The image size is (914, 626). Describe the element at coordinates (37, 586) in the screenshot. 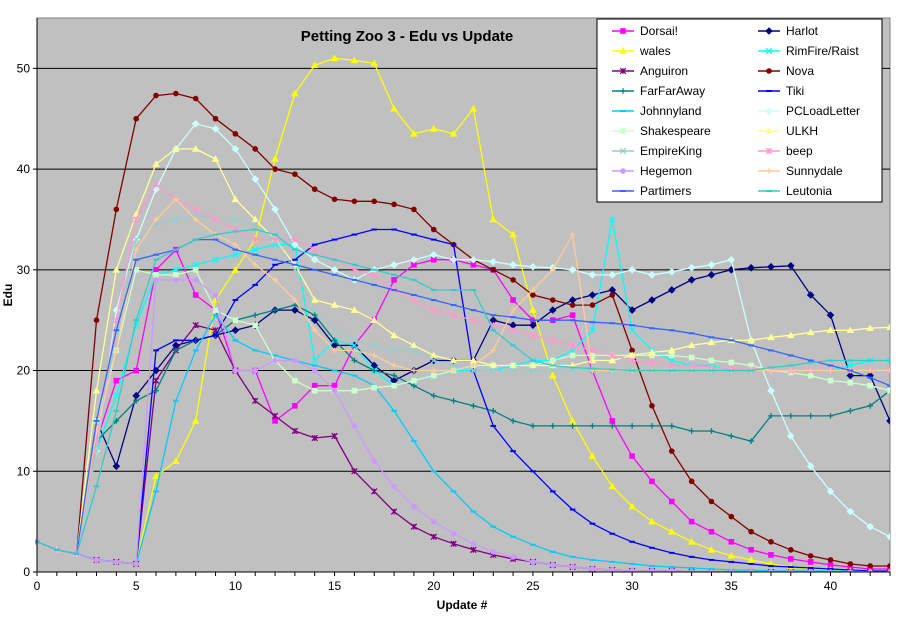

I see `x-tick-label: 0` at that location.